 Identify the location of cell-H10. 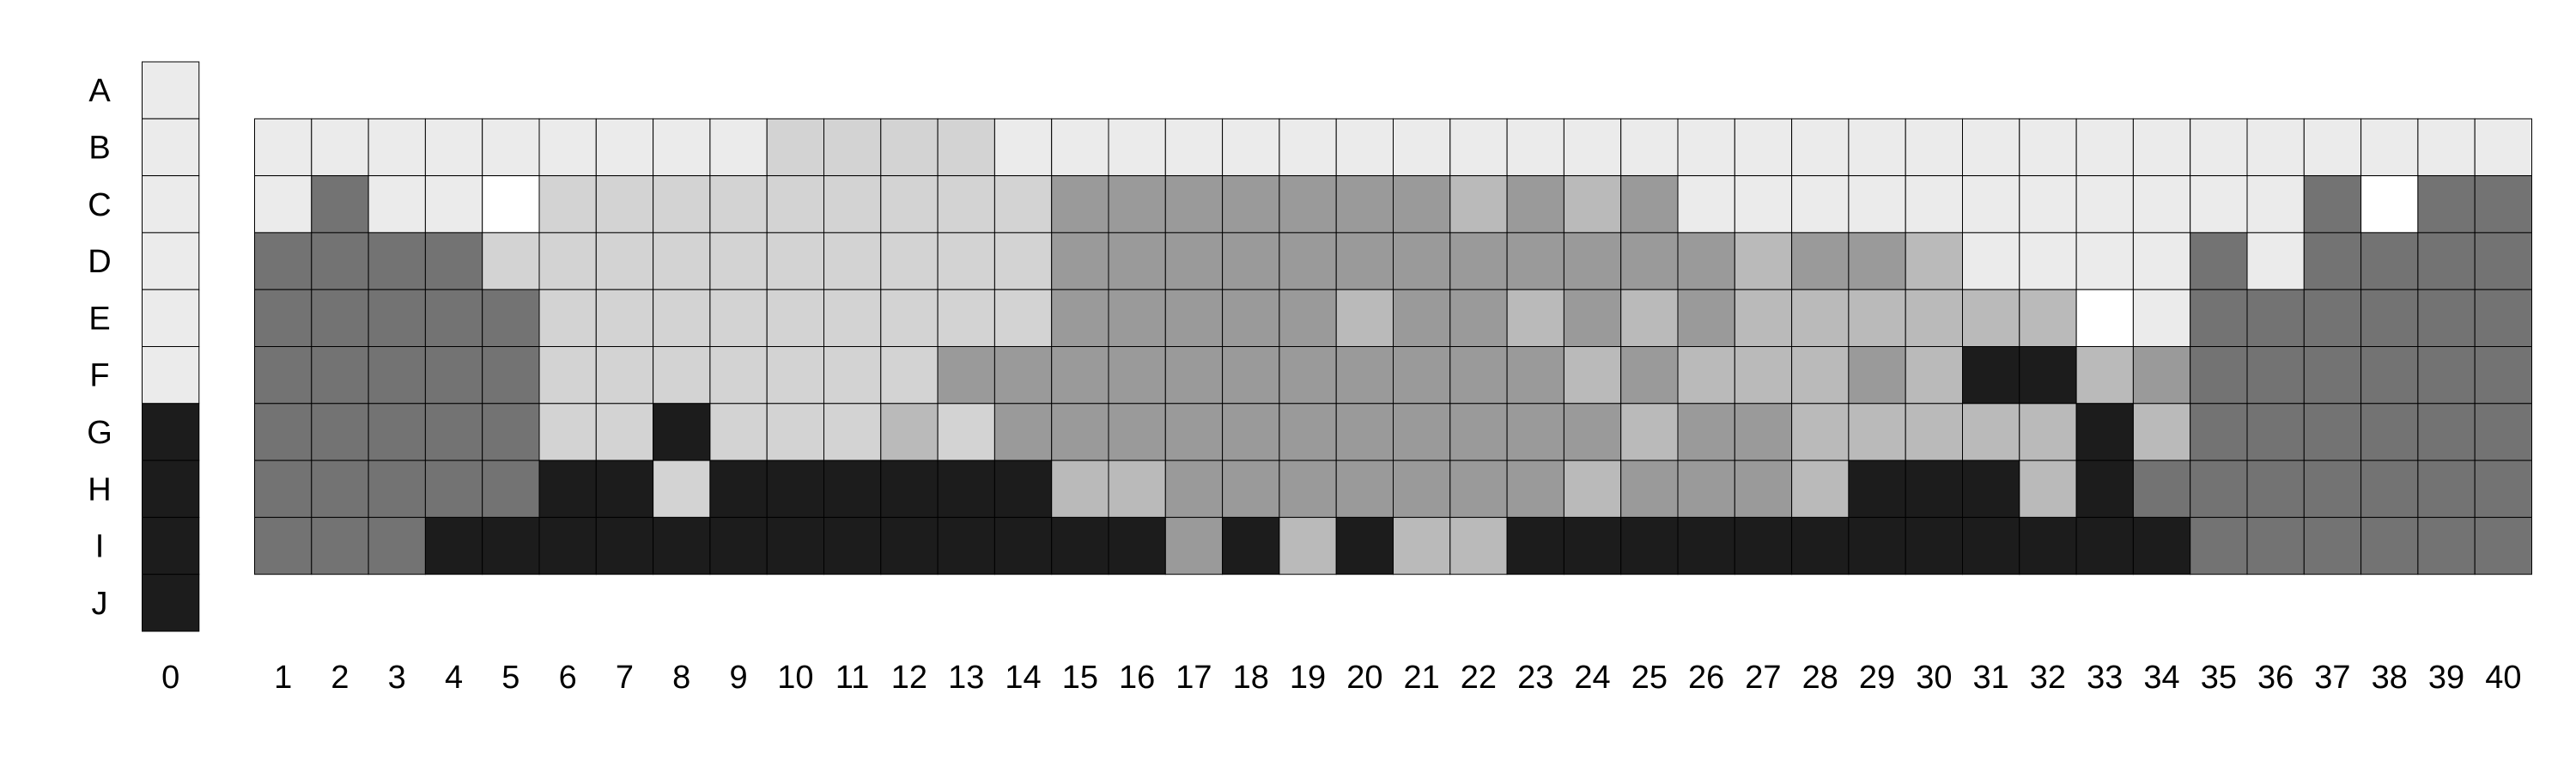
(795, 489).